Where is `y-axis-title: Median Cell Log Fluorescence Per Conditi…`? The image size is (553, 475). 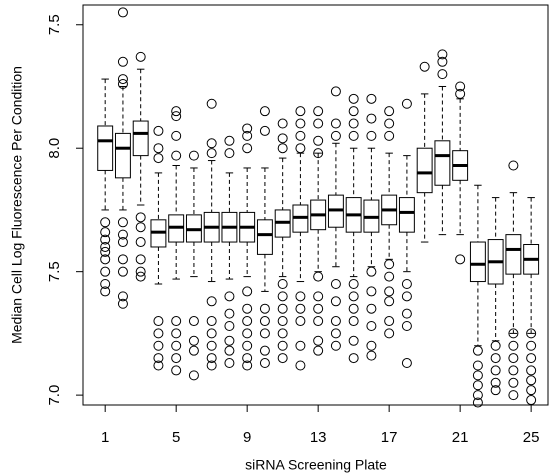 y-axis-title: Median Cell Log Fluorescence Per Conditi… is located at coordinates (17, 205).